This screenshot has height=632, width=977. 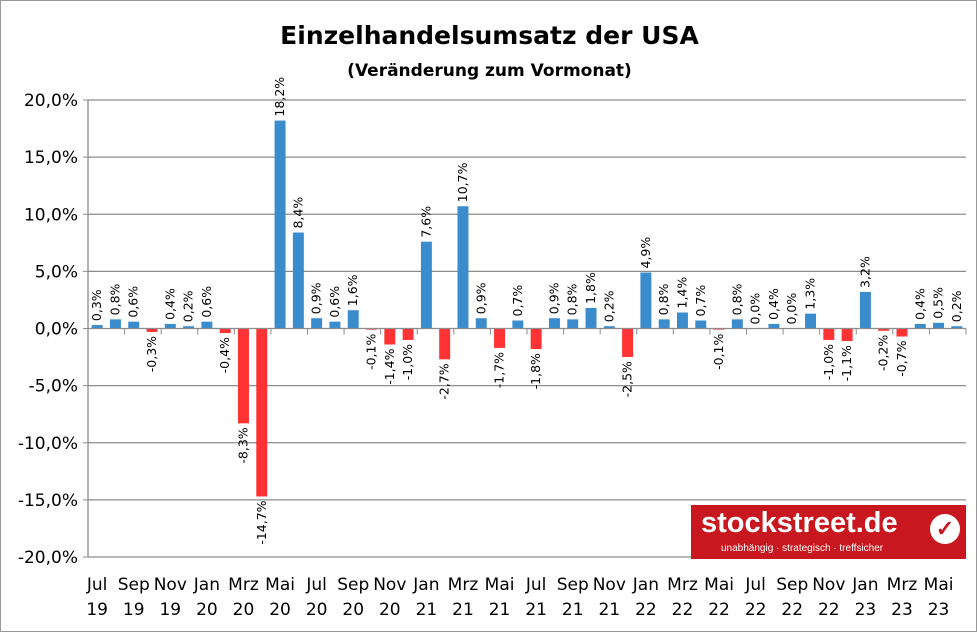 What do you see at coordinates (499, 370) in the screenshot?
I see `data-label: -1,7%` at bounding box center [499, 370].